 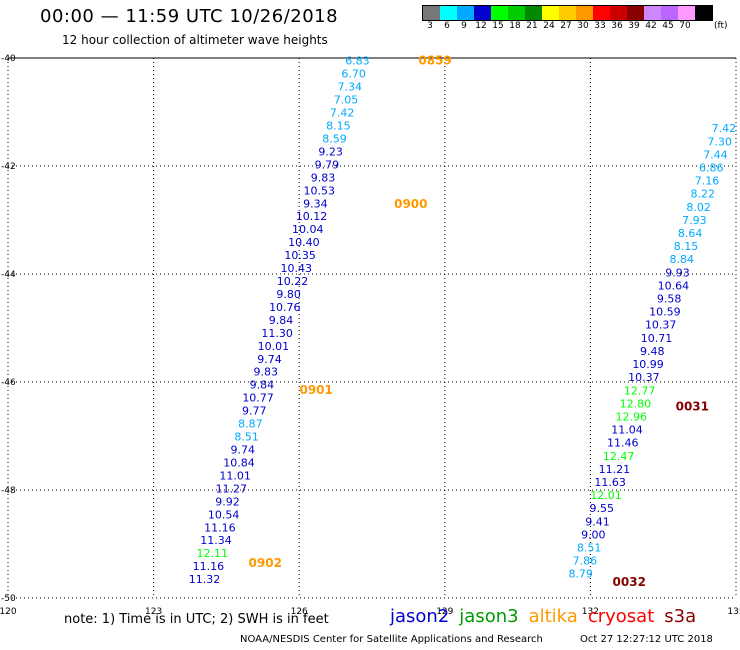 What do you see at coordinates (300, 255) in the screenshot?
I see `wave-height-label: 10.35` at bounding box center [300, 255].